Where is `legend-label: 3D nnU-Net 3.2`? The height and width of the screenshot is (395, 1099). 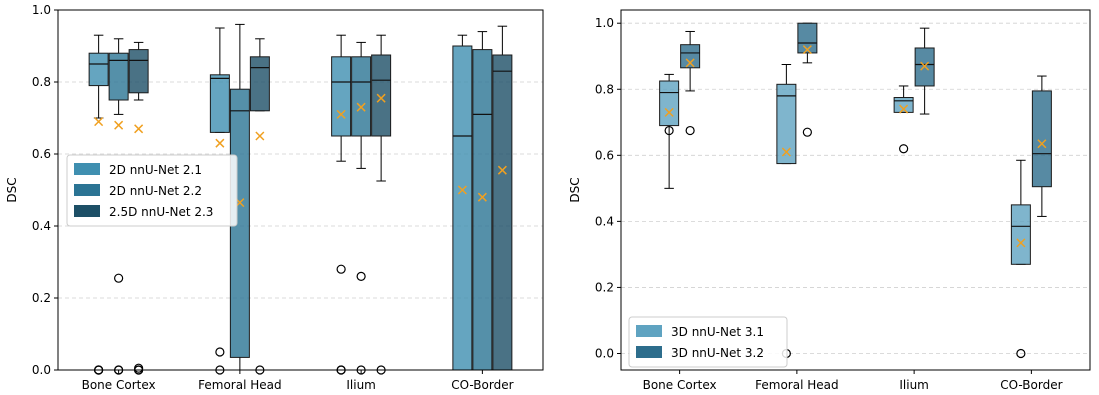
legend-label: 3D nnU-Net 3.2 is located at coordinates (717, 353).